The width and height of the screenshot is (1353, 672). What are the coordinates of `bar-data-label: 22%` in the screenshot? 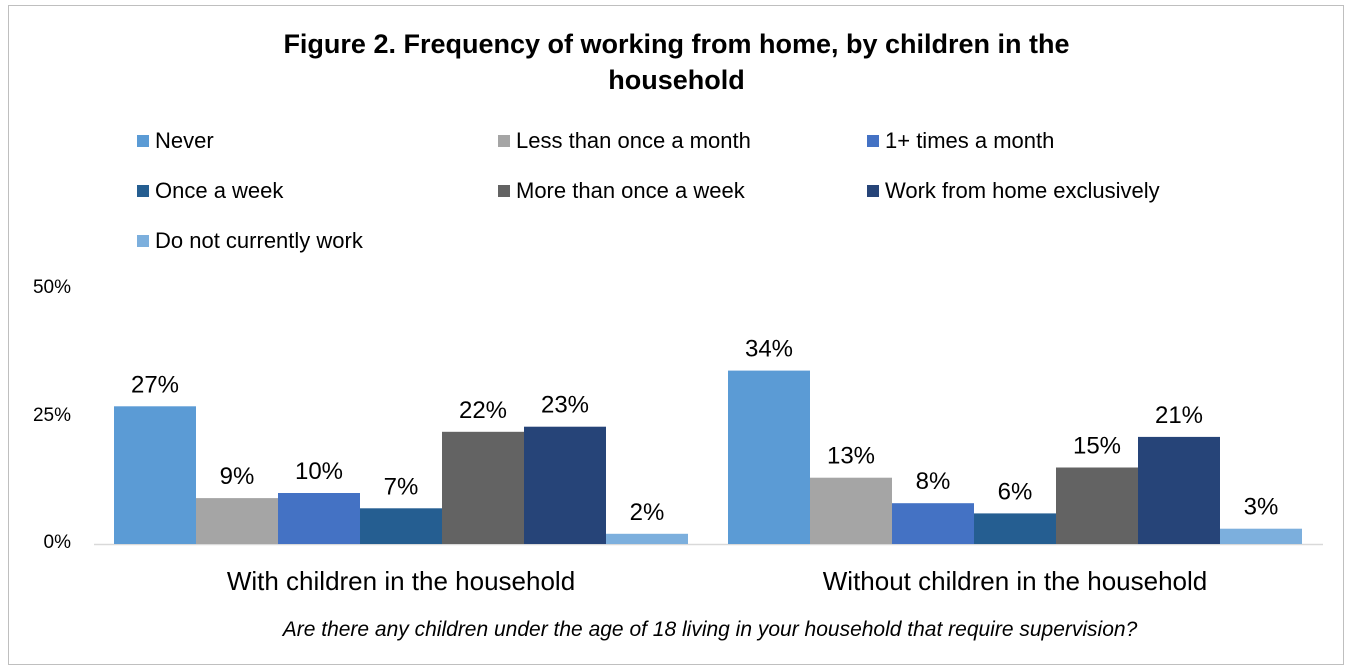 It's located at (483, 410).